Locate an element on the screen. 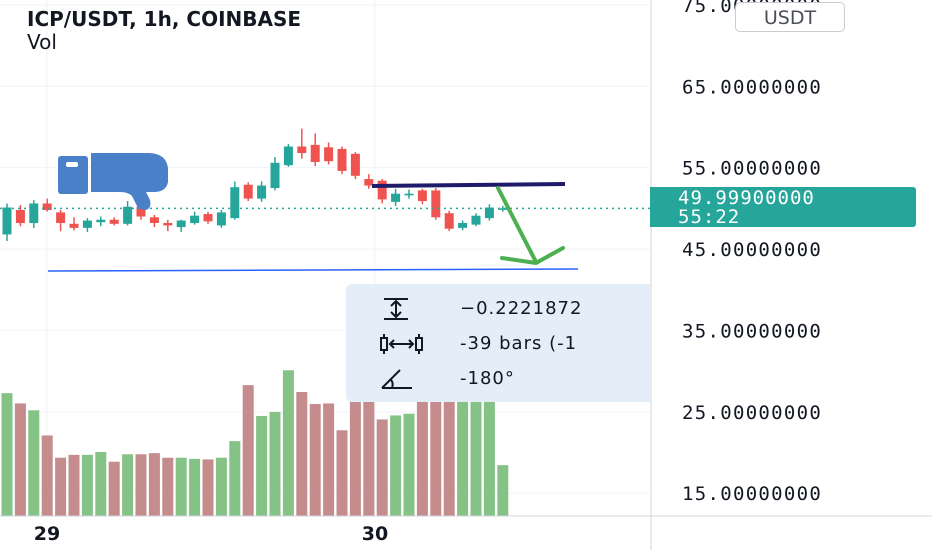 The image size is (932, 550). price-tick-label: 45.00000000 is located at coordinates (752, 250).